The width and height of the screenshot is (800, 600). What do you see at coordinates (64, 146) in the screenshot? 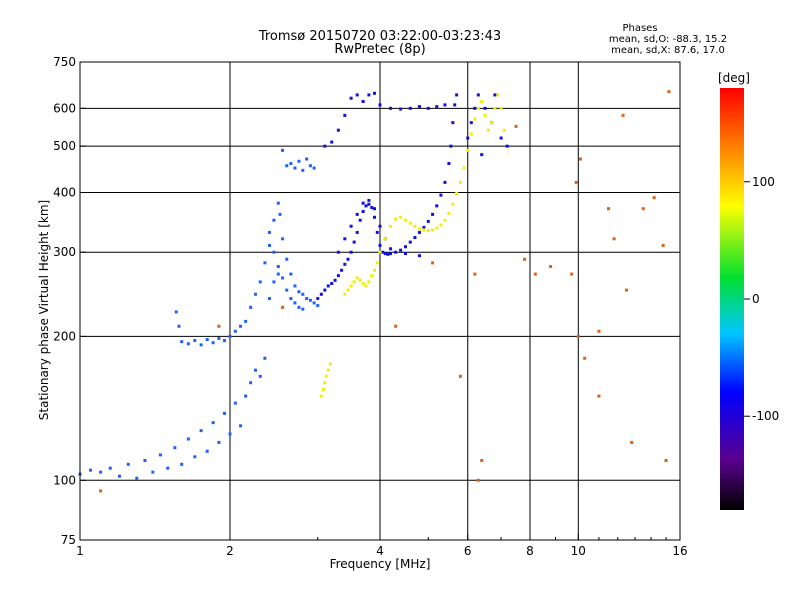
I see `y-tick-label: 500` at bounding box center [64, 146].